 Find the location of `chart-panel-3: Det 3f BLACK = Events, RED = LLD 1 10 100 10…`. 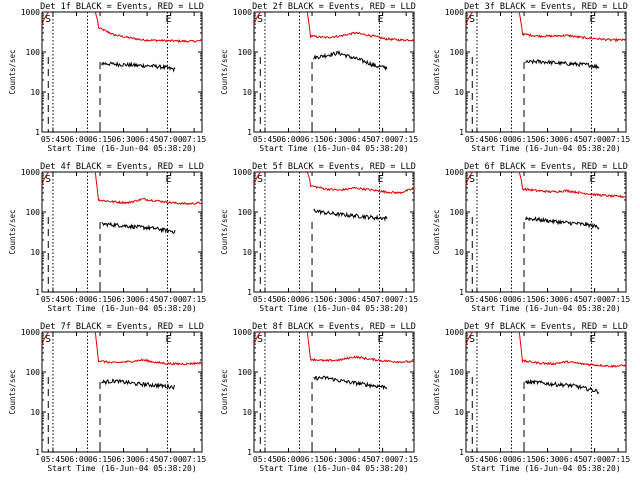

chart-panel-3: Det 3f BLACK = Events, RED = LLD 1 10 100 10… is located at coordinates (531, 77).